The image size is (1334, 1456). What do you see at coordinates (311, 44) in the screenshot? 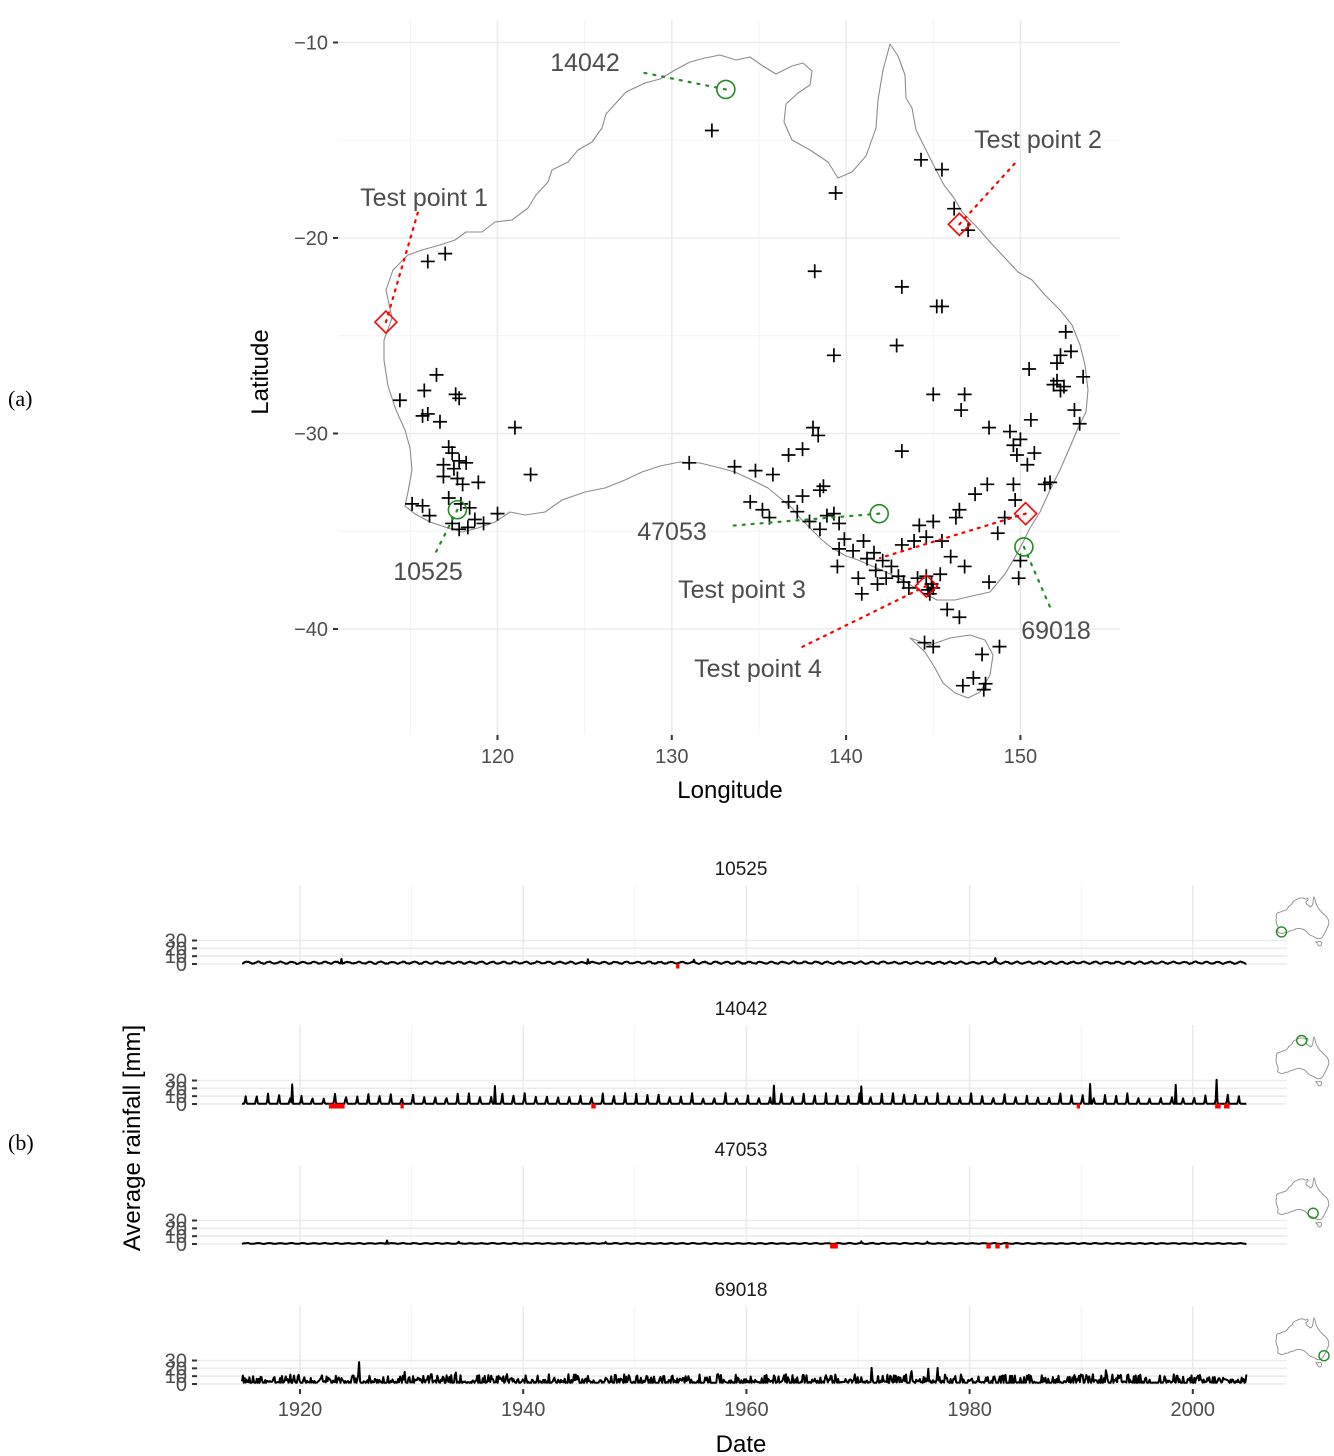
I see `map-y-tick-label: −10` at bounding box center [311, 44].